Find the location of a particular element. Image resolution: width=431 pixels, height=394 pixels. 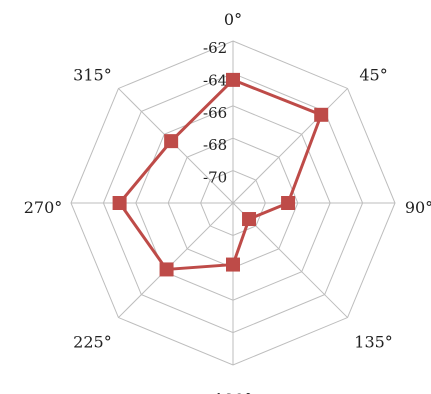

radial-tick-labels: -62 -64 -66 -68 -70 is located at coordinates (215, 113).